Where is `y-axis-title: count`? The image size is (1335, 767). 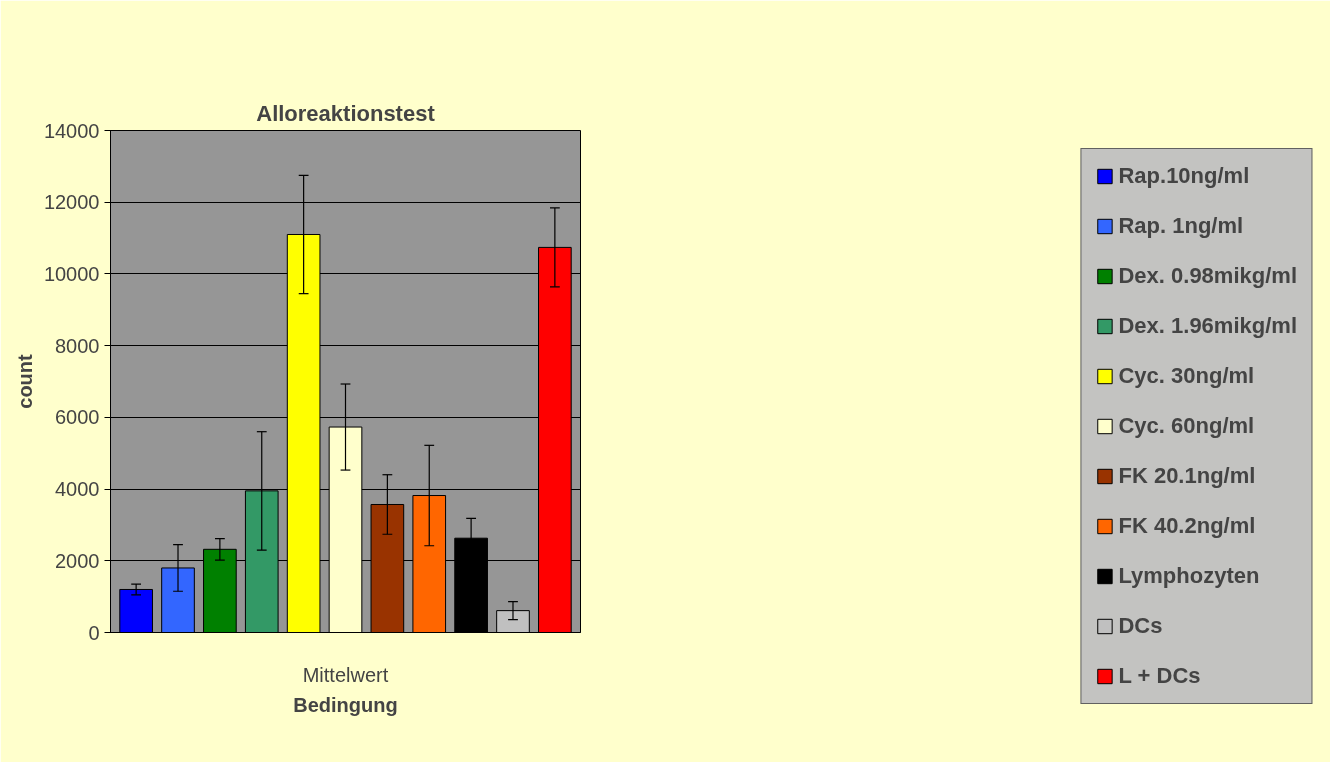
y-axis-title: count is located at coordinates (24, 381).